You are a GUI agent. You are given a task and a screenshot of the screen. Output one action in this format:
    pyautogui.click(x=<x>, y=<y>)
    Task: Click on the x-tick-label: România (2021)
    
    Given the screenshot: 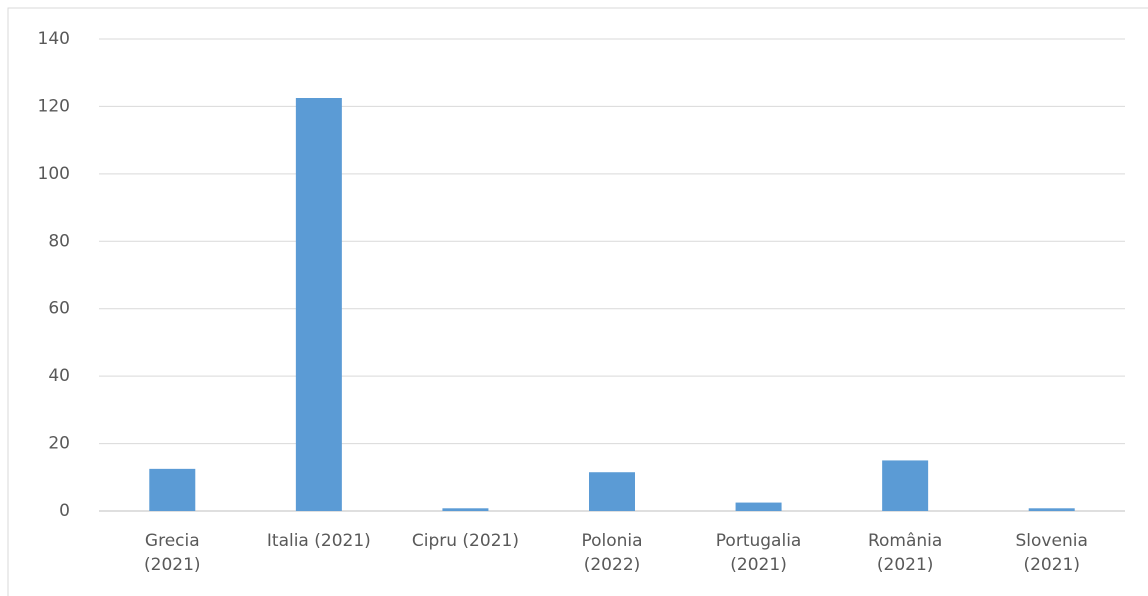 What is the action you would take?
    pyautogui.click(x=905, y=553)
    